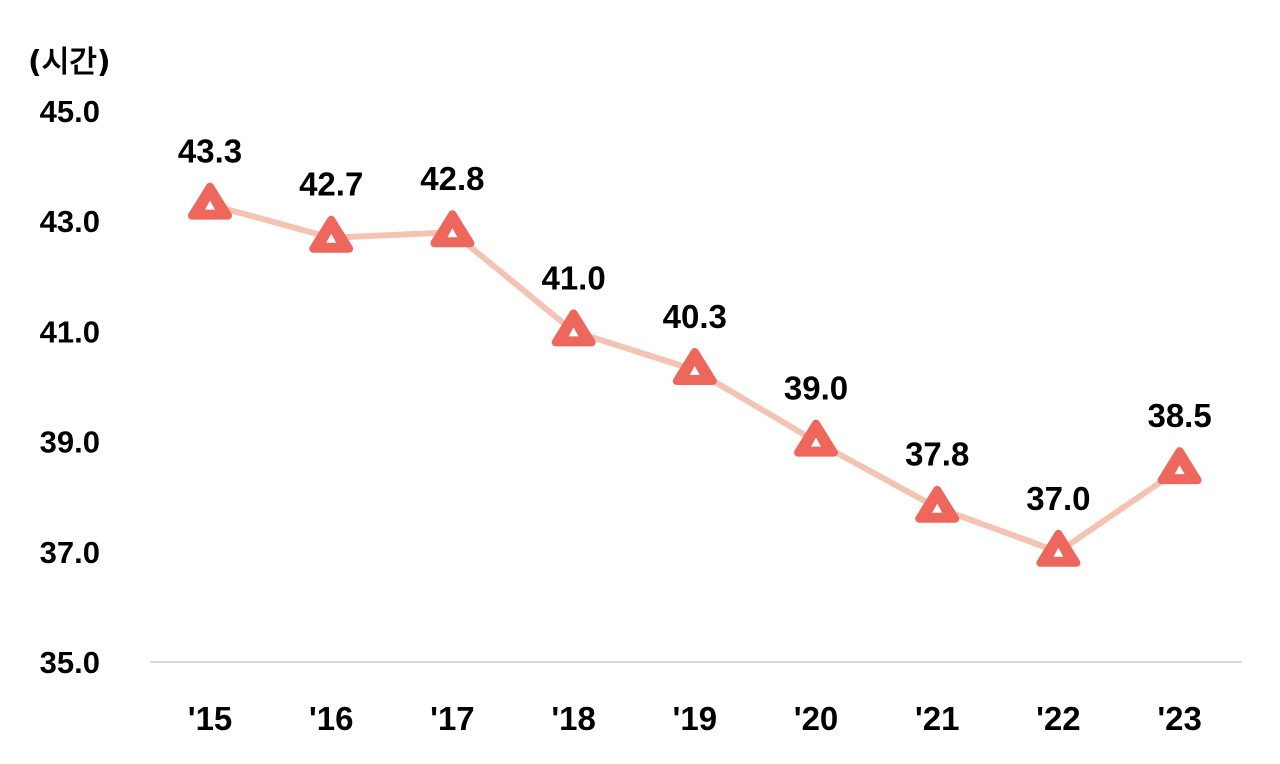 This screenshot has height=764, width=1280. Describe the element at coordinates (331, 184) in the screenshot. I see `data-label: 42.7` at that location.